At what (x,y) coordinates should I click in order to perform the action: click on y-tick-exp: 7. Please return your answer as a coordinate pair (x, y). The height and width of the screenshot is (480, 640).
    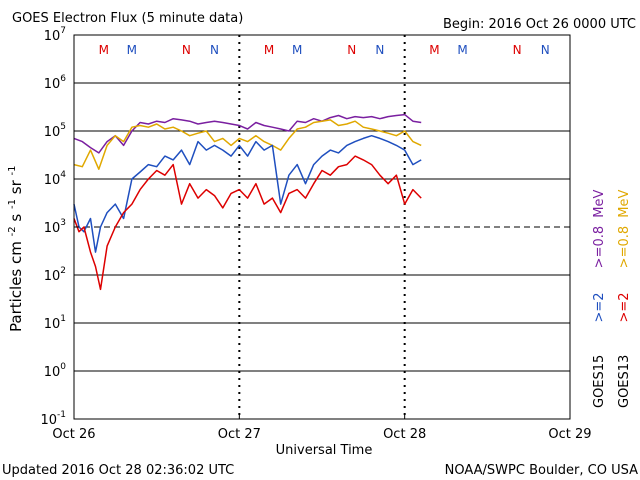
    Looking at the image, I should click on (63, 31).